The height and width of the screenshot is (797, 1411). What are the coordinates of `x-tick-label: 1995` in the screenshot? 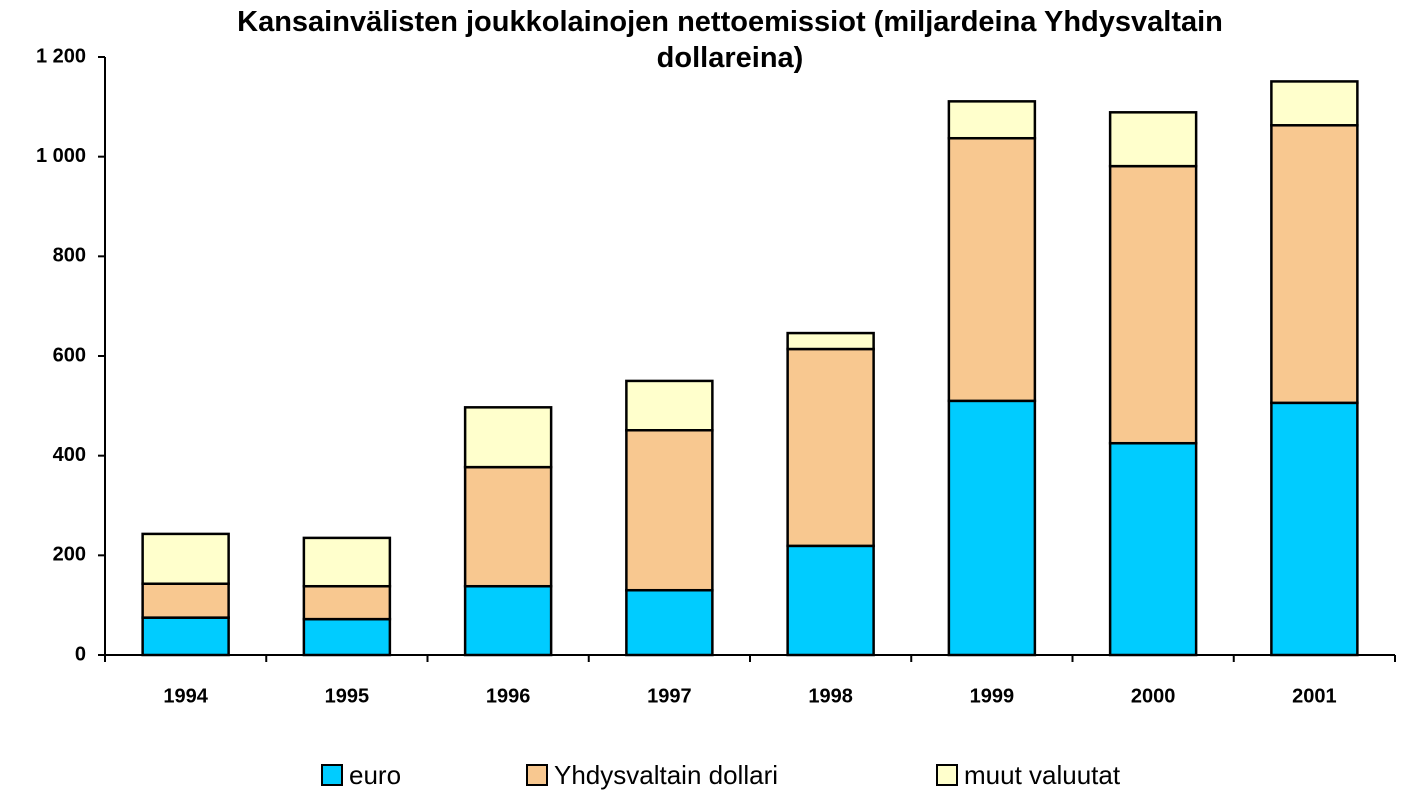 It's located at (347, 696).